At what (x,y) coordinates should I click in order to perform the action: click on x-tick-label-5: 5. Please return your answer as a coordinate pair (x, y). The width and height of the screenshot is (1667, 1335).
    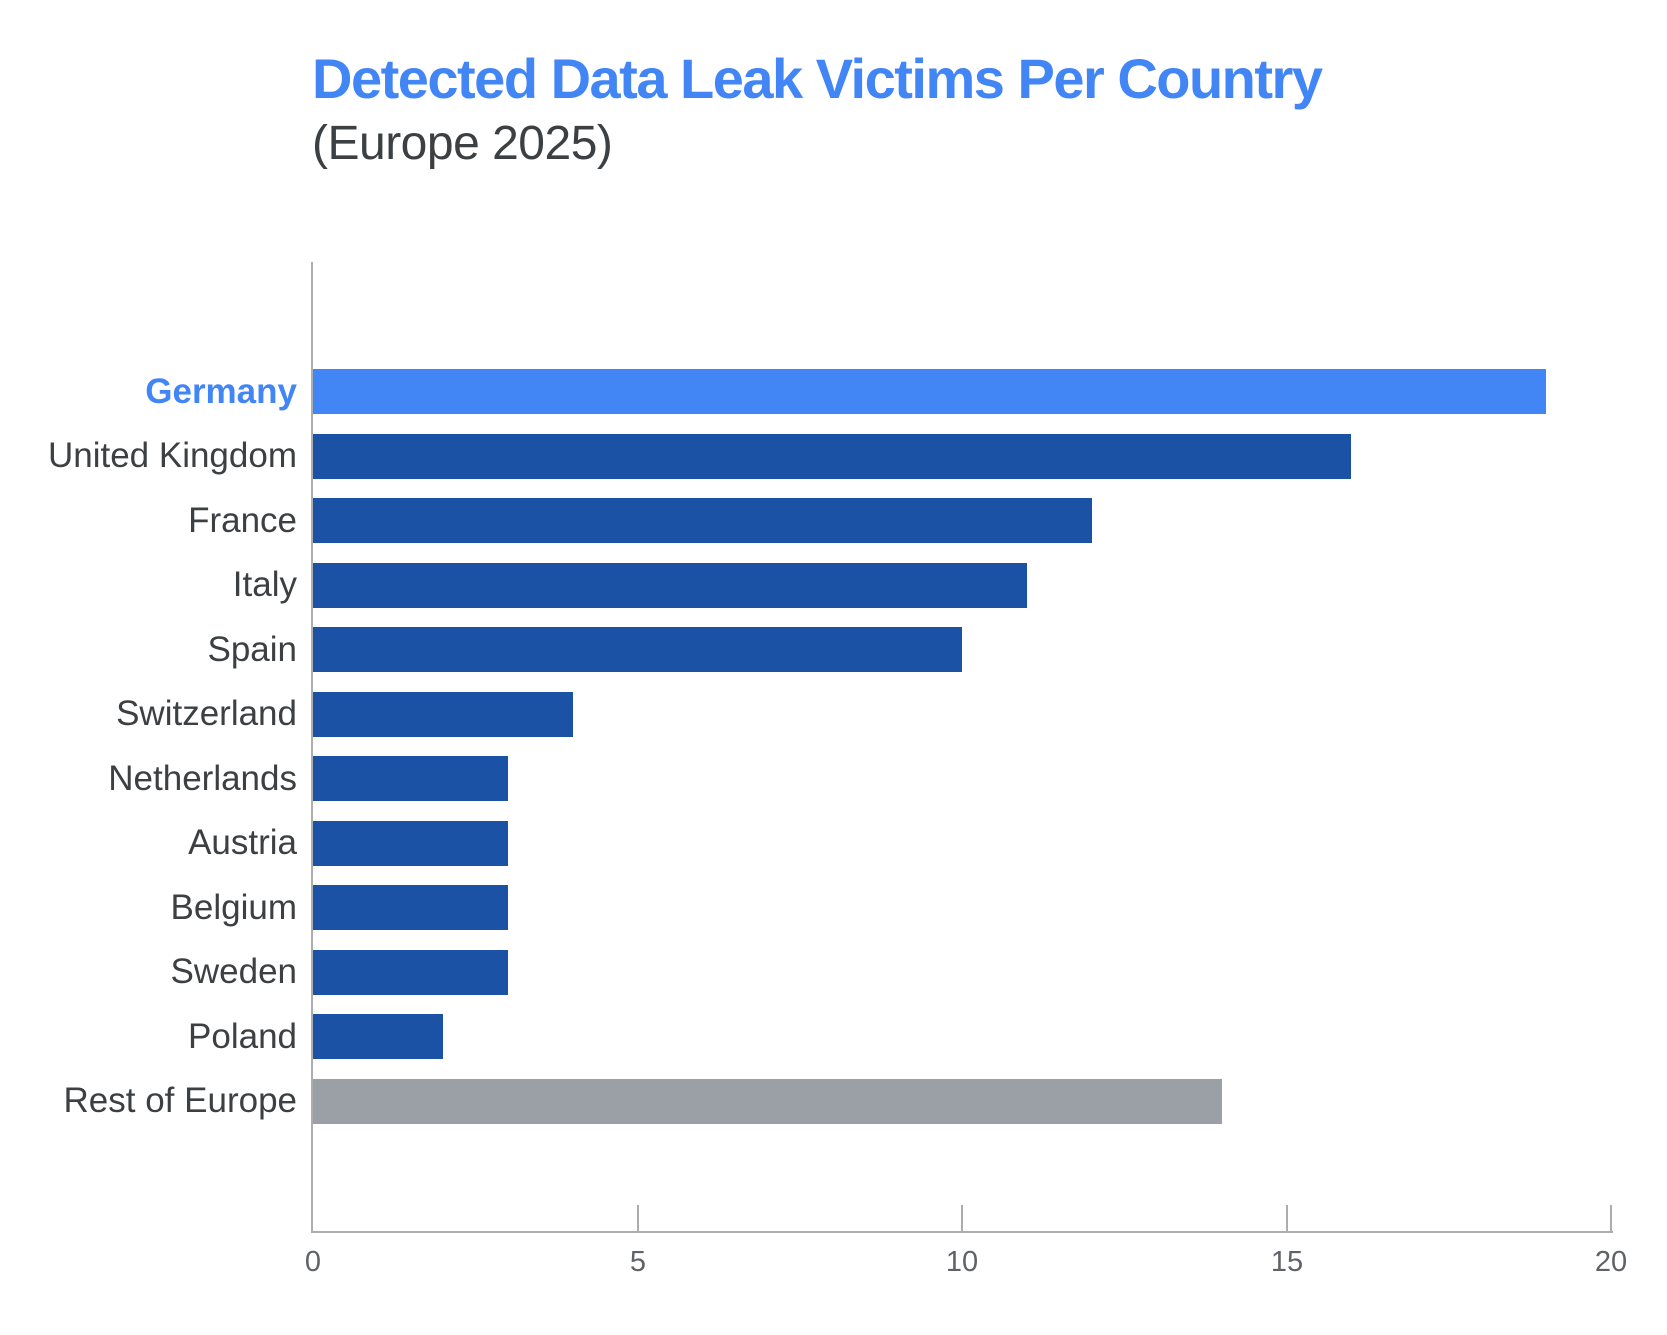
    Looking at the image, I should click on (638, 1262).